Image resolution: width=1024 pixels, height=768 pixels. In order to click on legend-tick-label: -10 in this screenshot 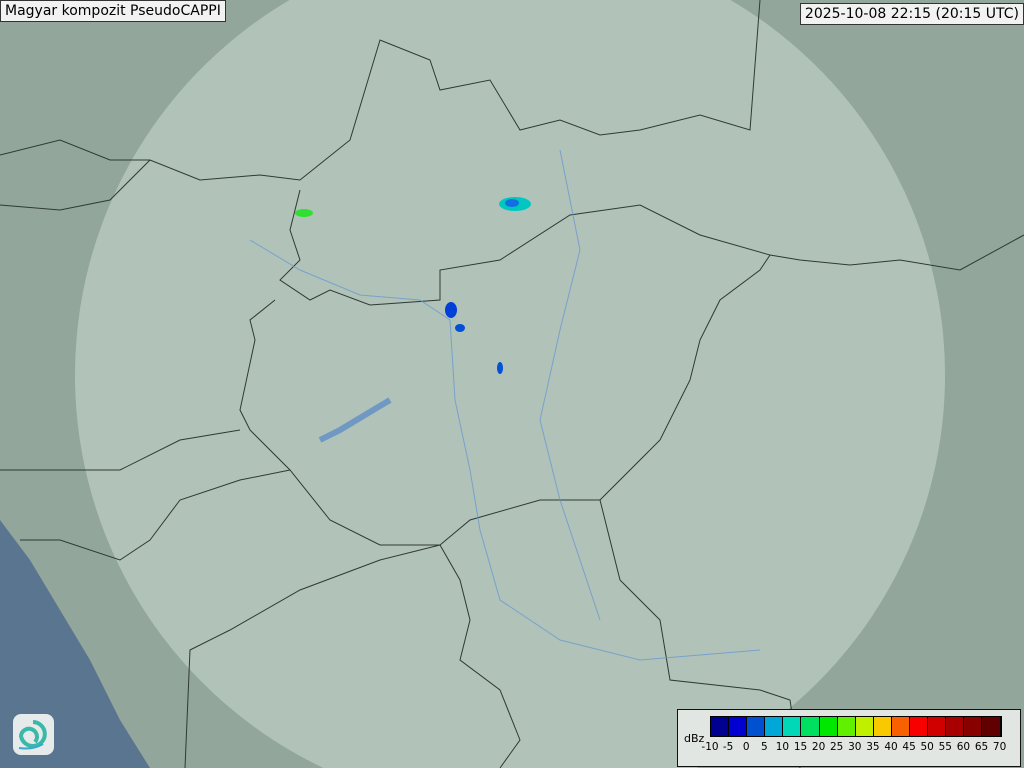, I will do `click(710, 747)`.